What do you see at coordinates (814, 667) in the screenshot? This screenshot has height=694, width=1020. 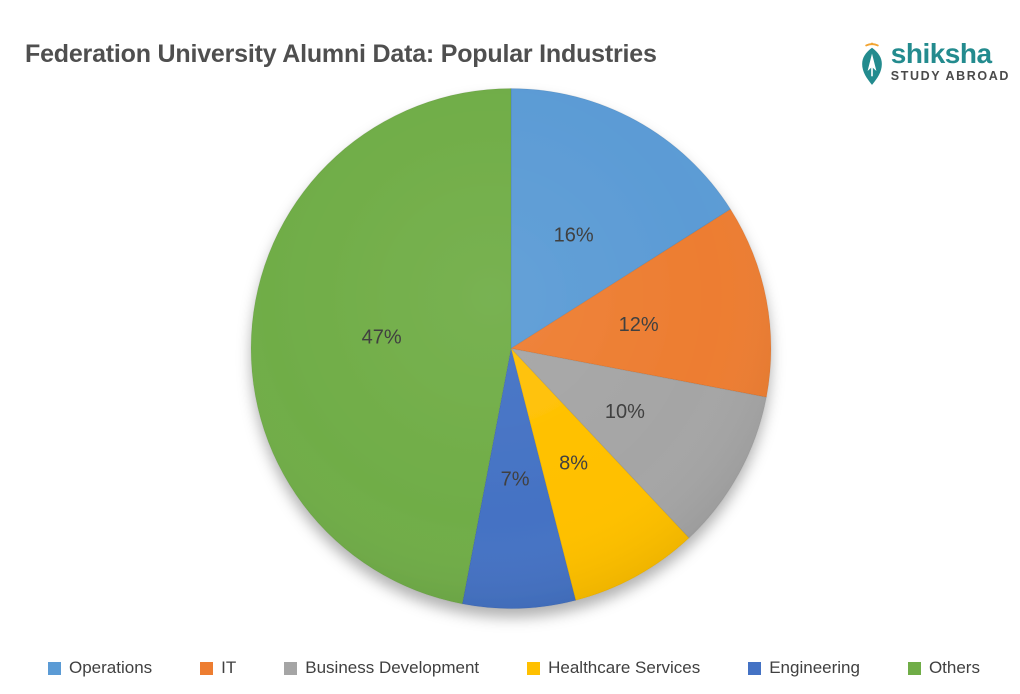 I see `legend-label-engineering: Engineering` at bounding box center [814, 667].